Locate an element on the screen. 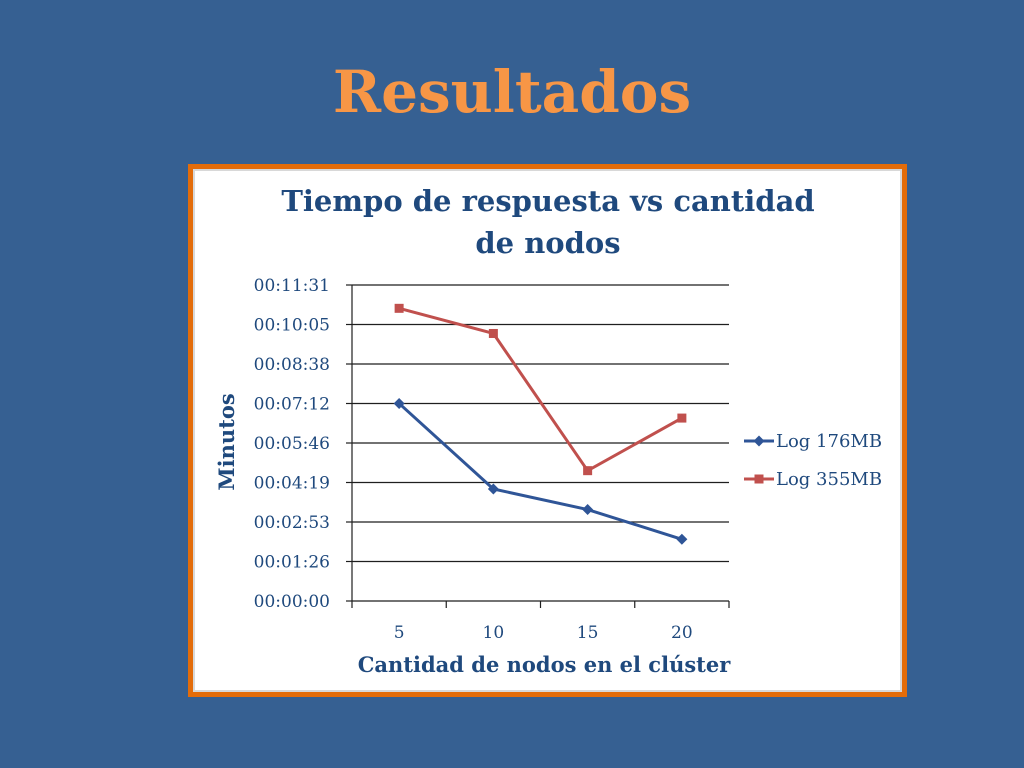 This screenshot has height=768, width=1024. y-tick-label: 00:10:05 is located at coordinates (292, 326).